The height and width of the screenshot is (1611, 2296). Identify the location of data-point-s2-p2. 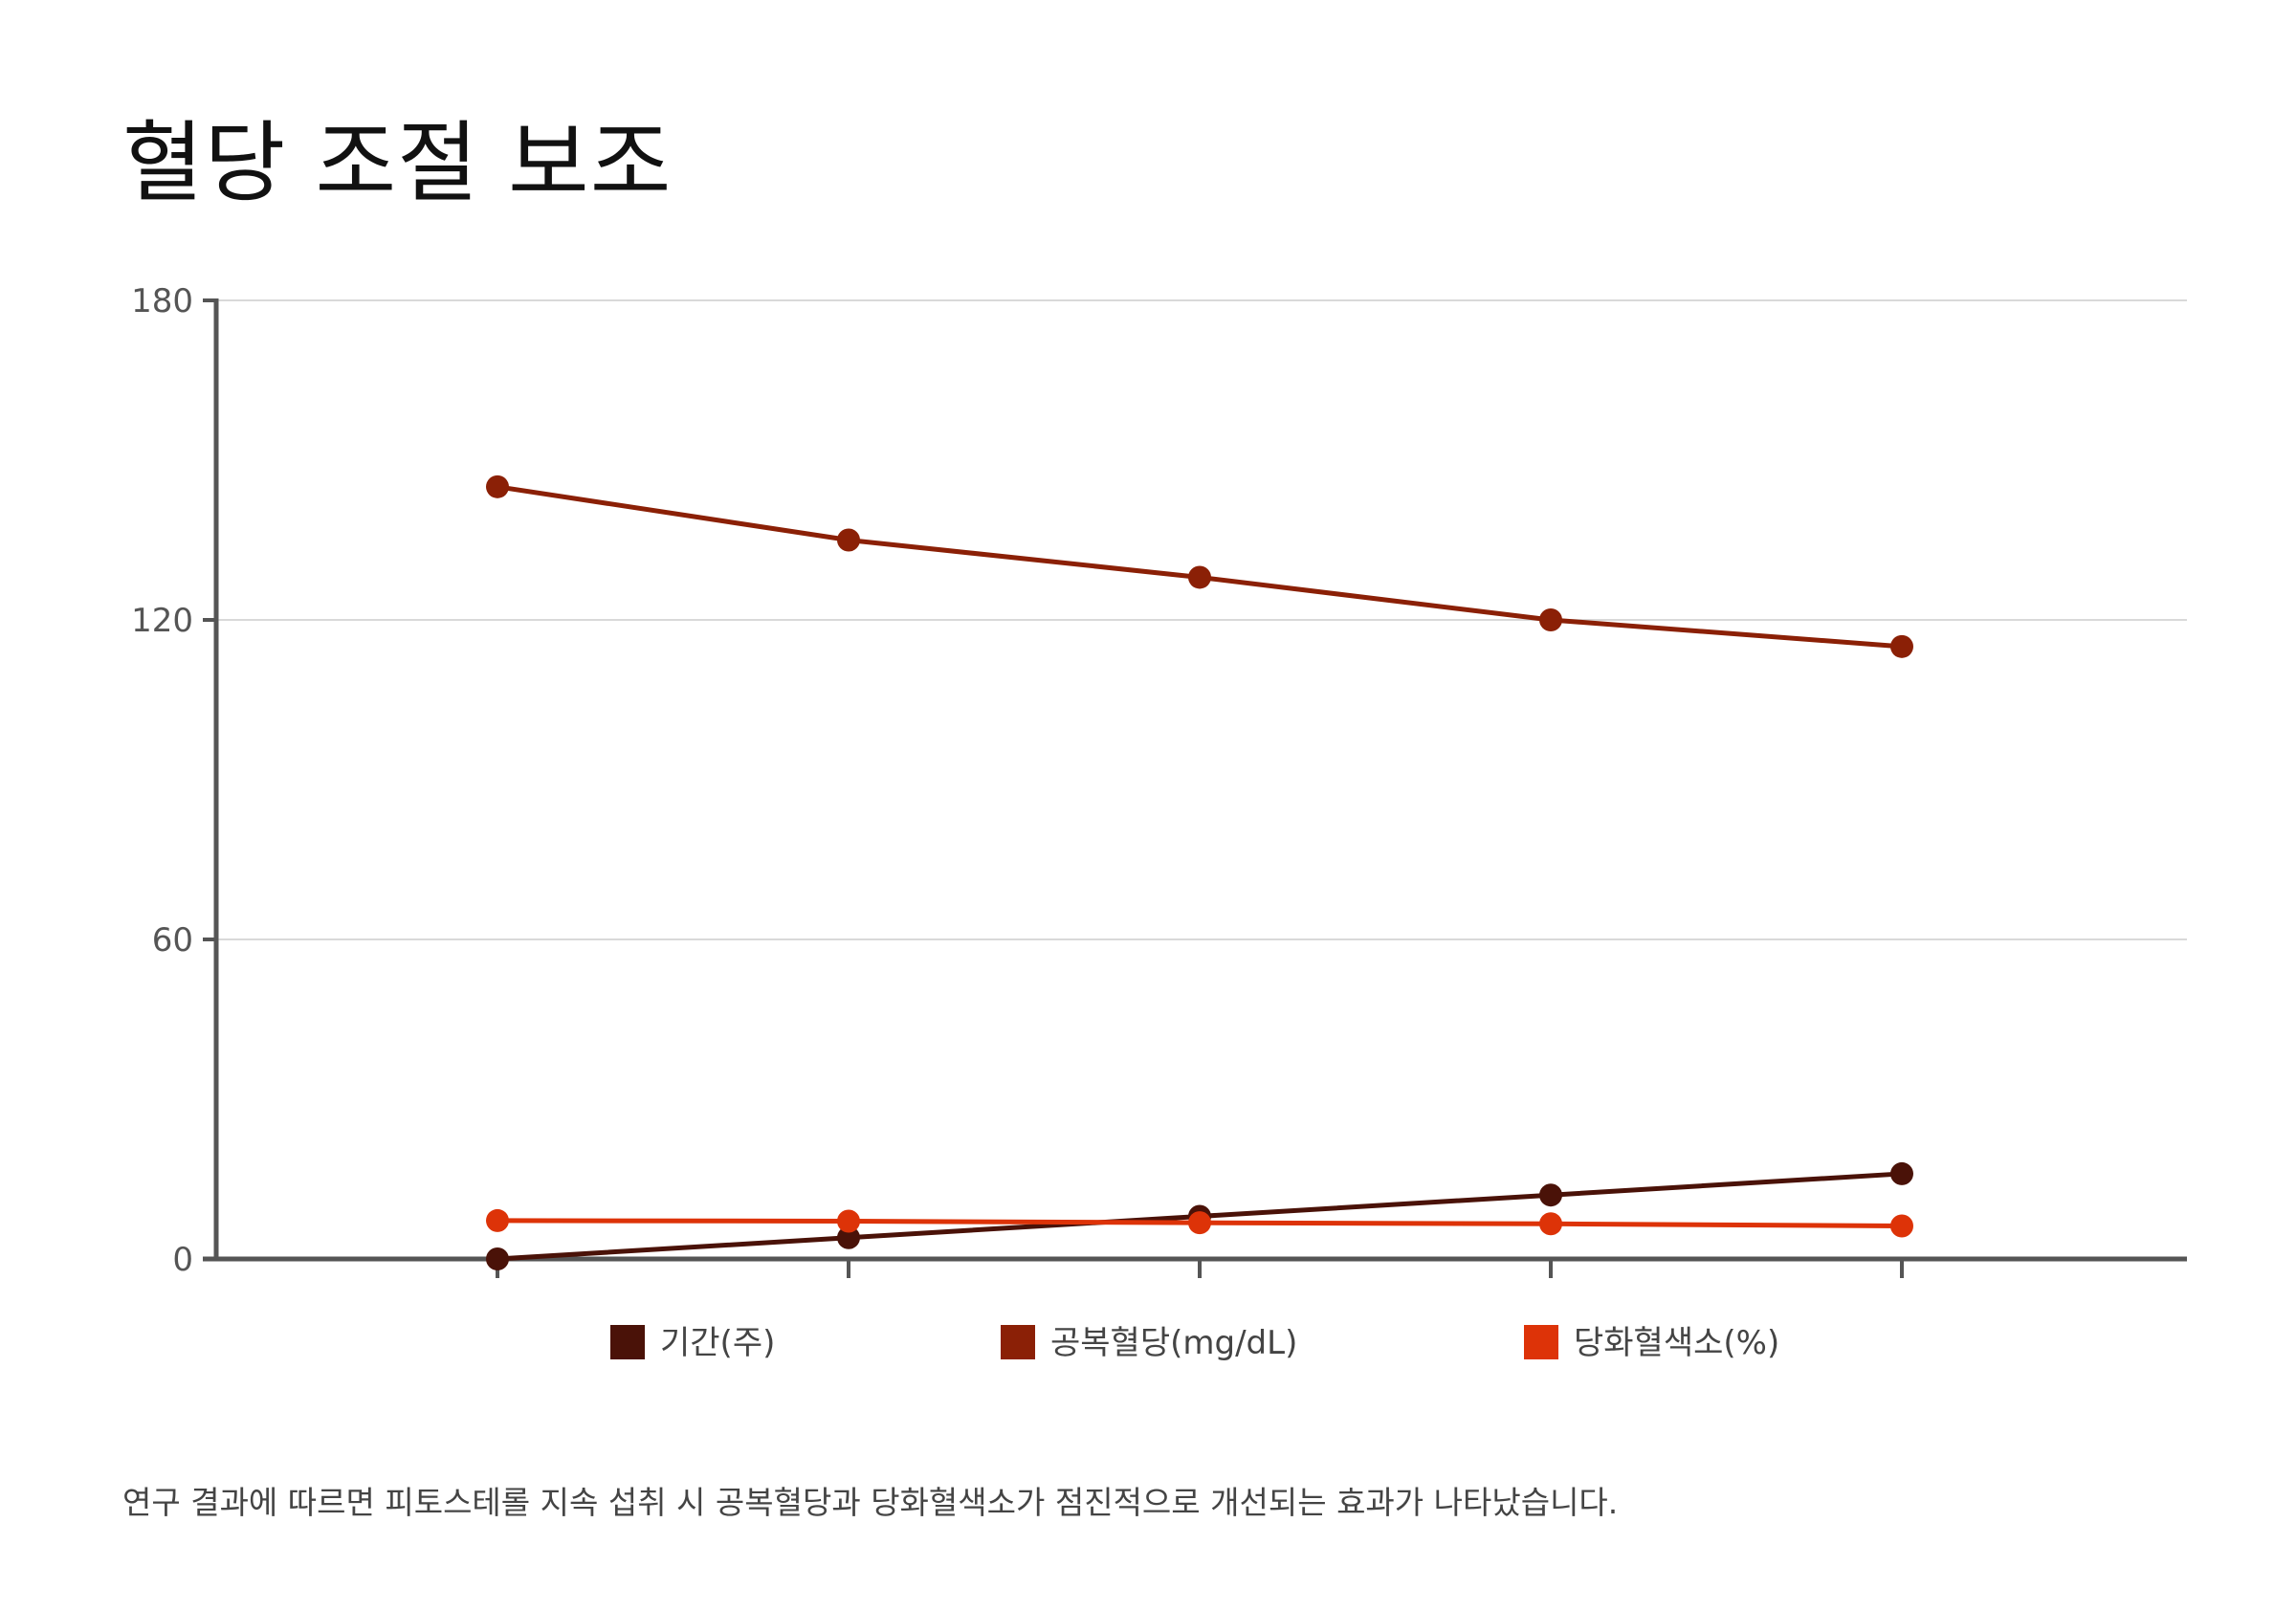
(849, 540).